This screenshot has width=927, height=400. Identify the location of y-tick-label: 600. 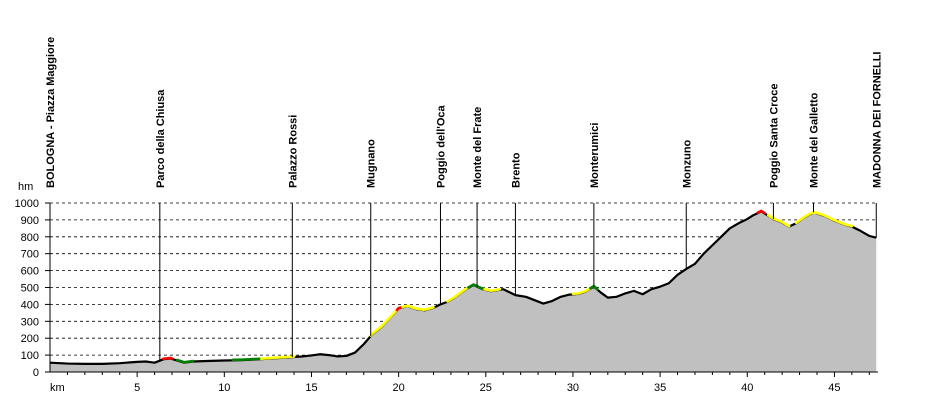
(30, 272).